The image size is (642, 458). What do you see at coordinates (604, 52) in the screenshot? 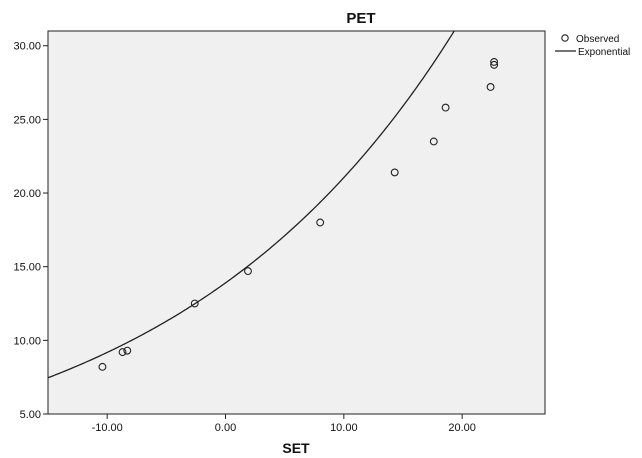
I see `legend-exponential-label: Exponential` at bounding box center [604, 52].